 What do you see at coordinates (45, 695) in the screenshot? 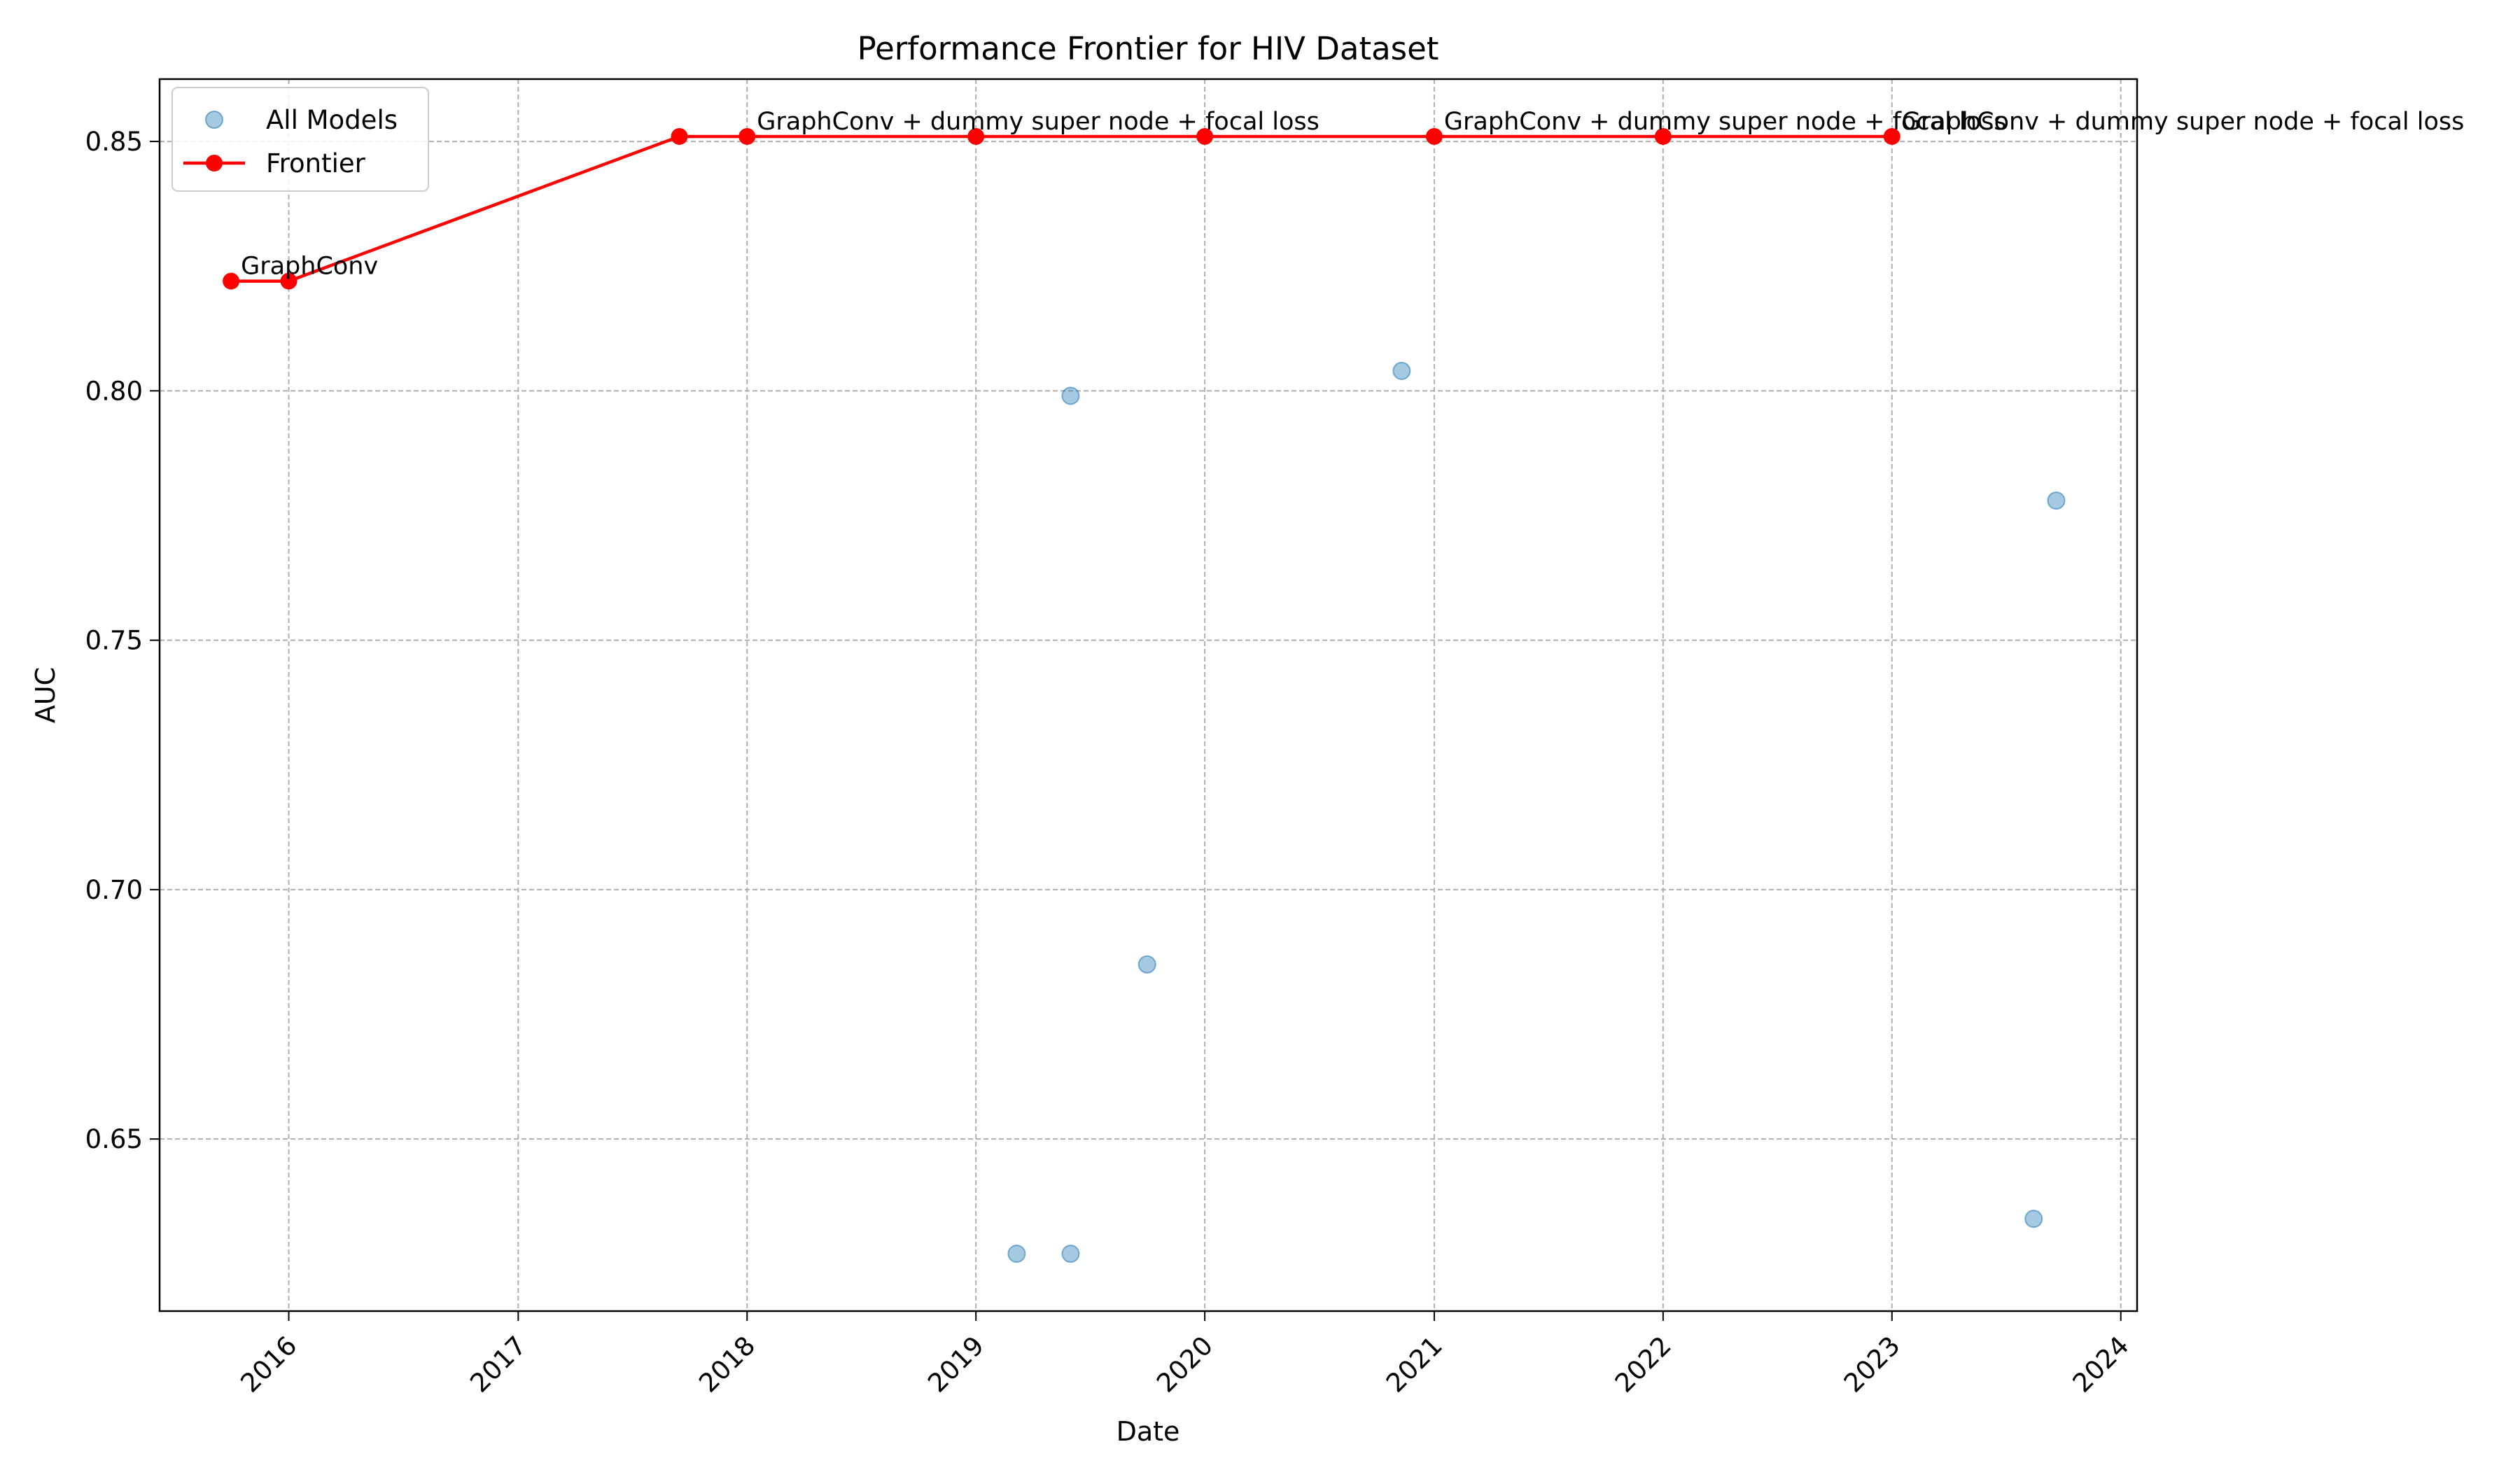
I see `y-axis-label: AUC` at bounding box center [45, 695].